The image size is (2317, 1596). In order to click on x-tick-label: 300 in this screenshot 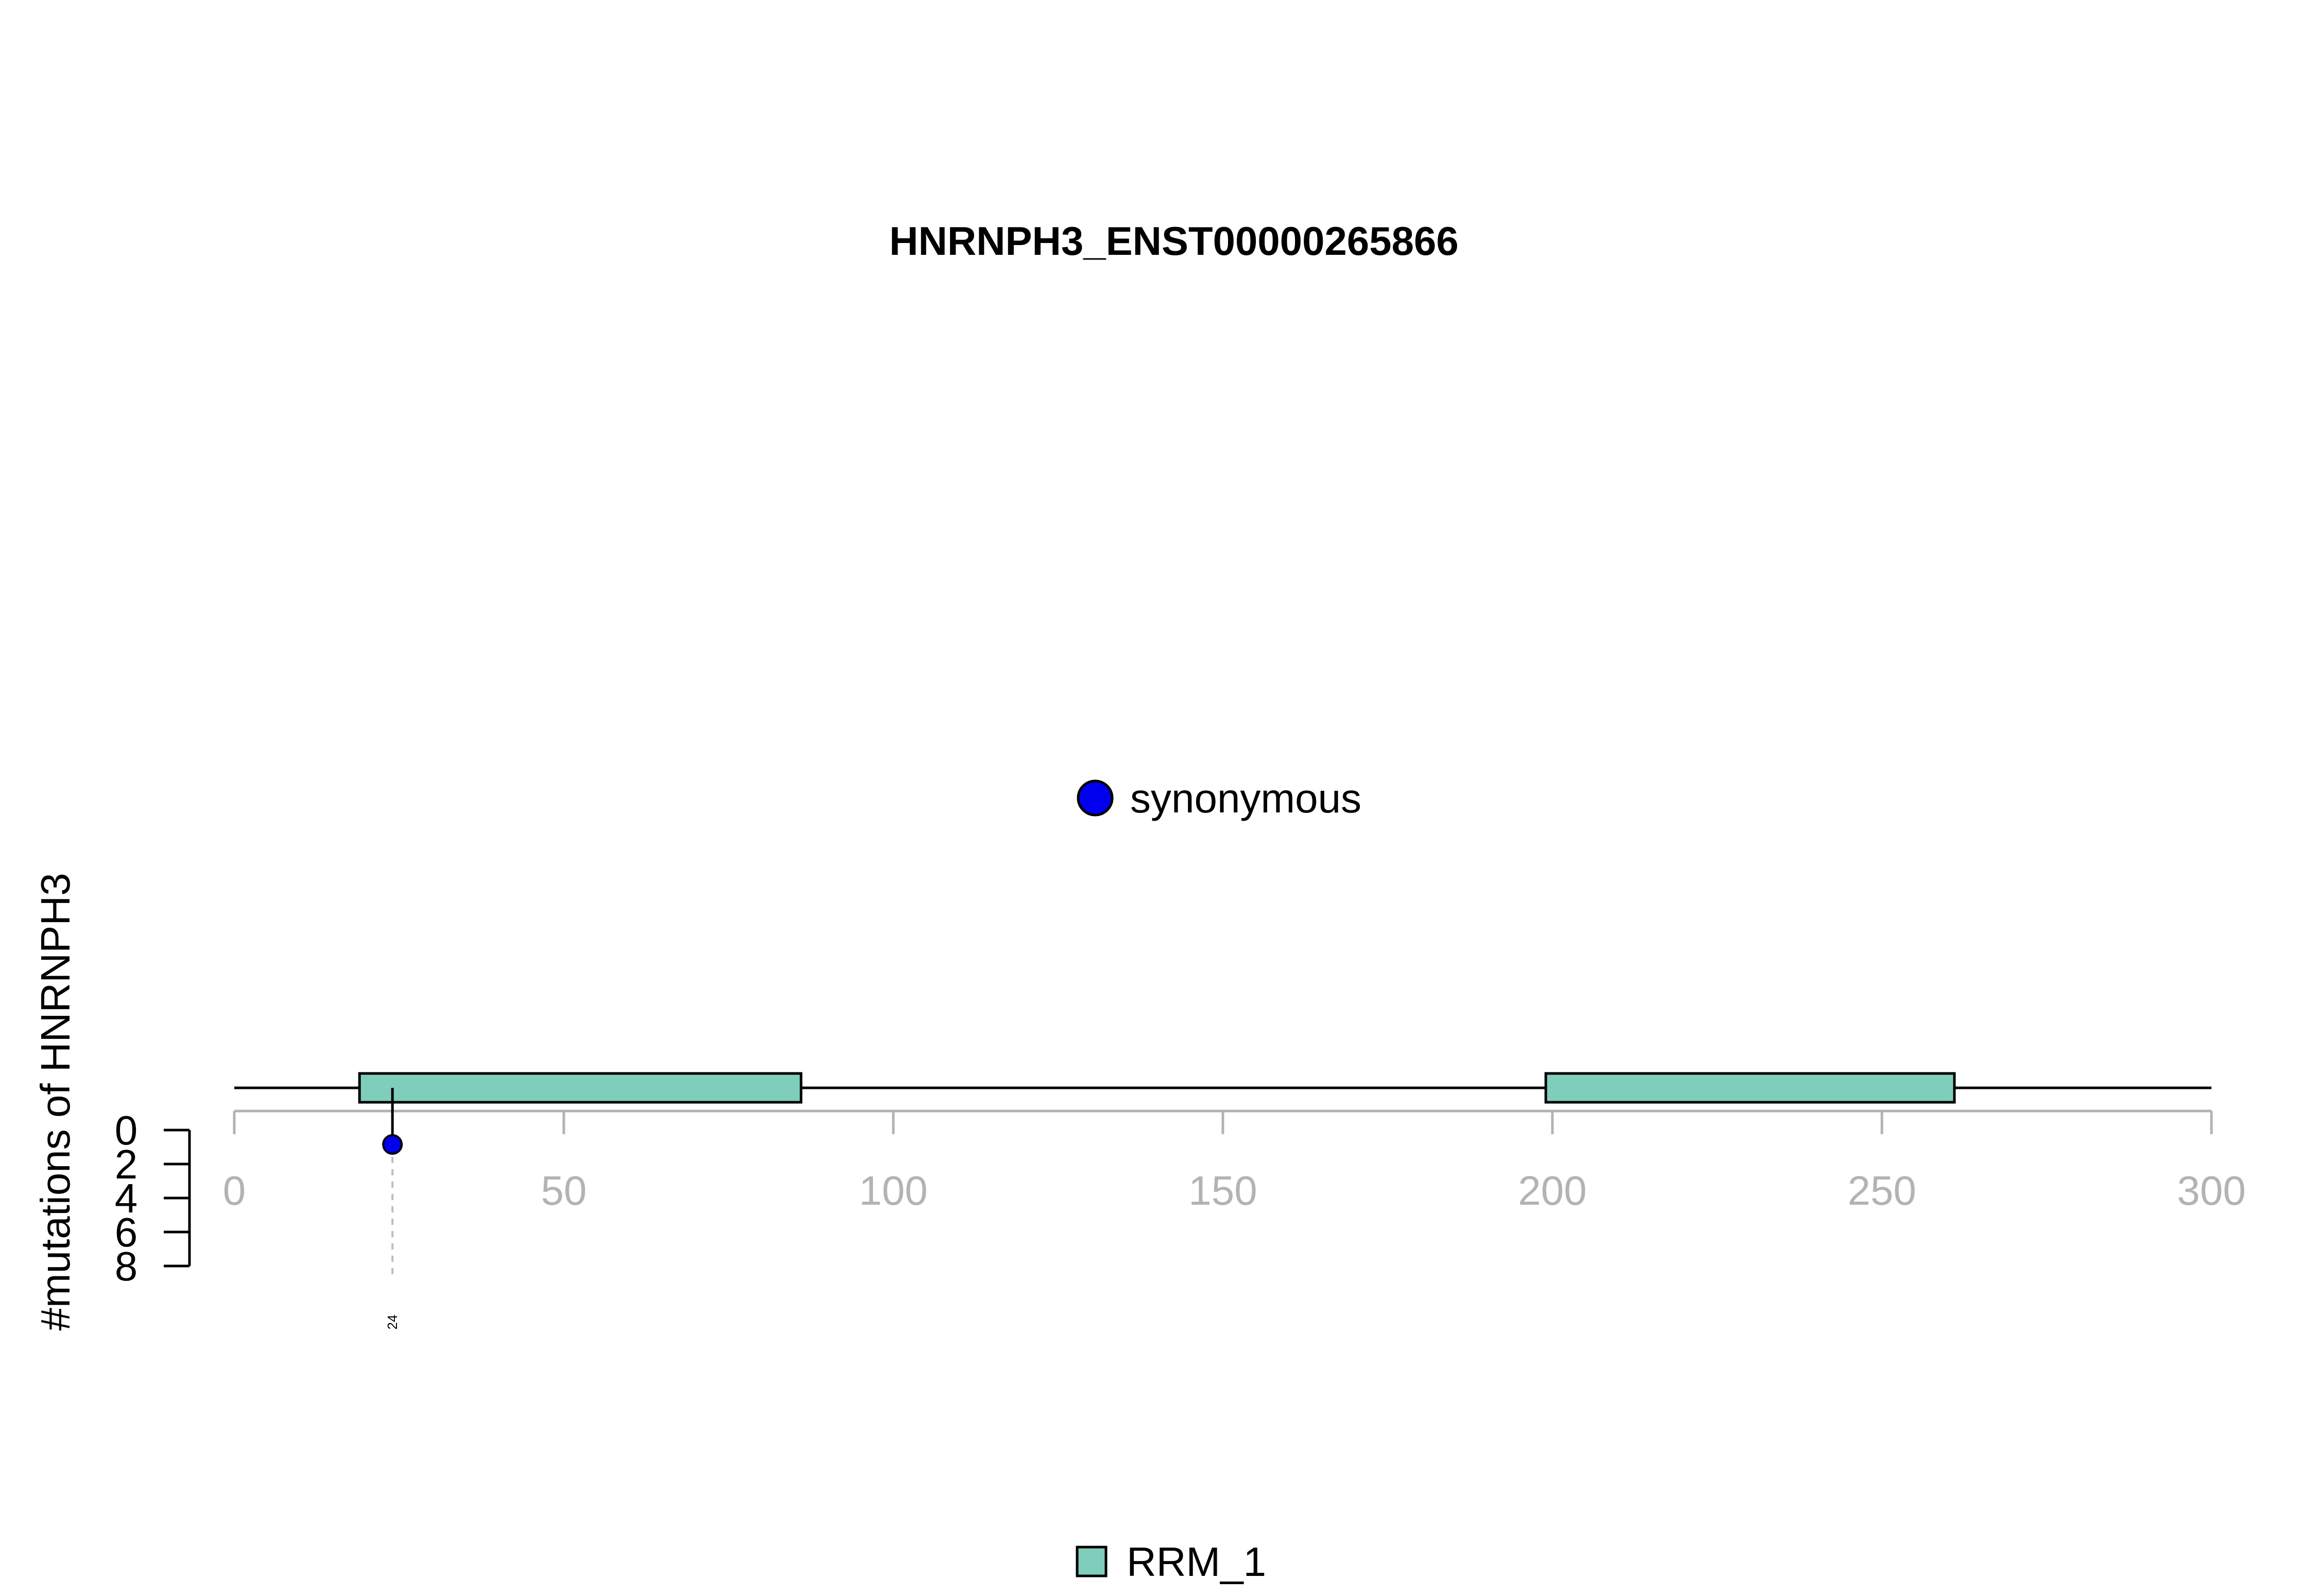, I will do `click(2211, 1191)`.